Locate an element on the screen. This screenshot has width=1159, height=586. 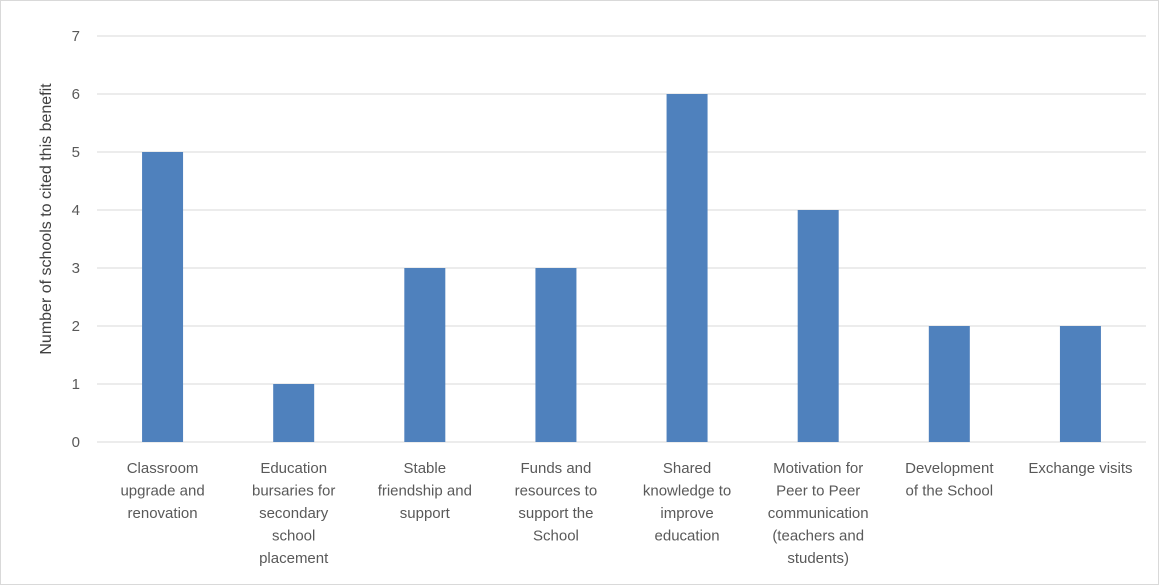
y-tick-label: 4 is located at coordinates (76, 210).